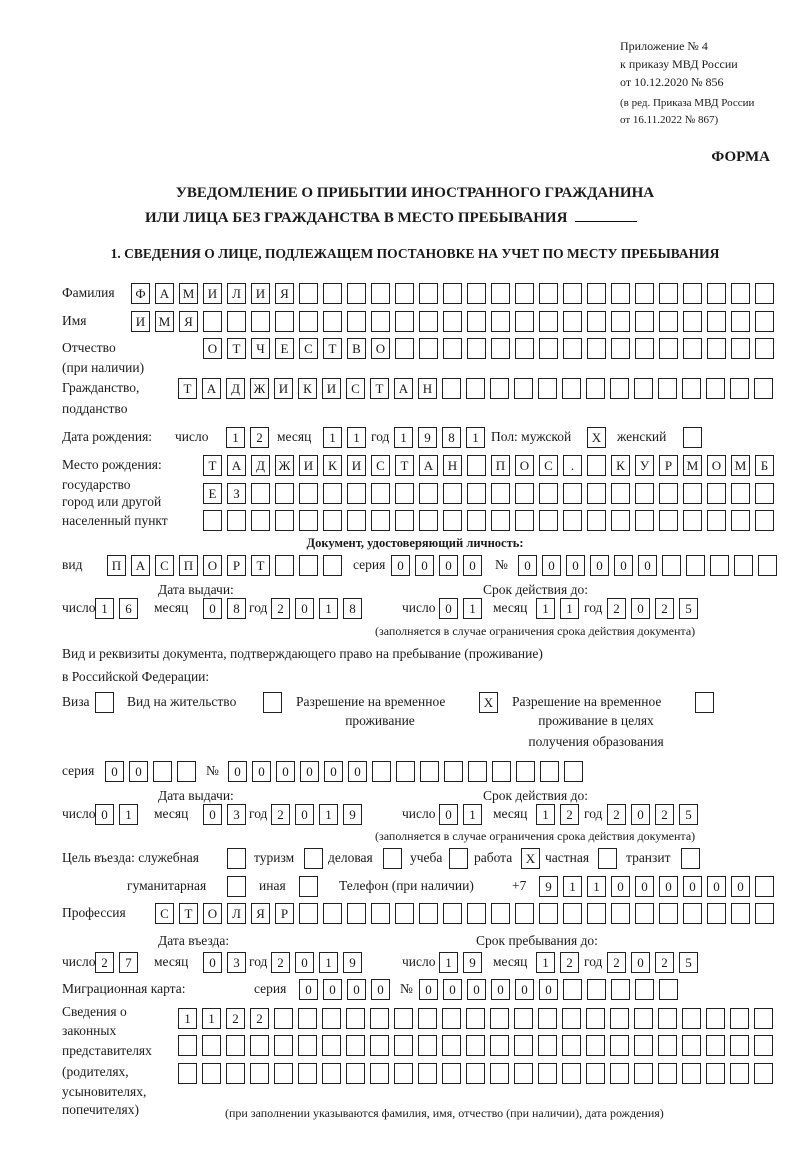 The image size is (800, 1163). I want to click on char-box: П, so click(188, 565).